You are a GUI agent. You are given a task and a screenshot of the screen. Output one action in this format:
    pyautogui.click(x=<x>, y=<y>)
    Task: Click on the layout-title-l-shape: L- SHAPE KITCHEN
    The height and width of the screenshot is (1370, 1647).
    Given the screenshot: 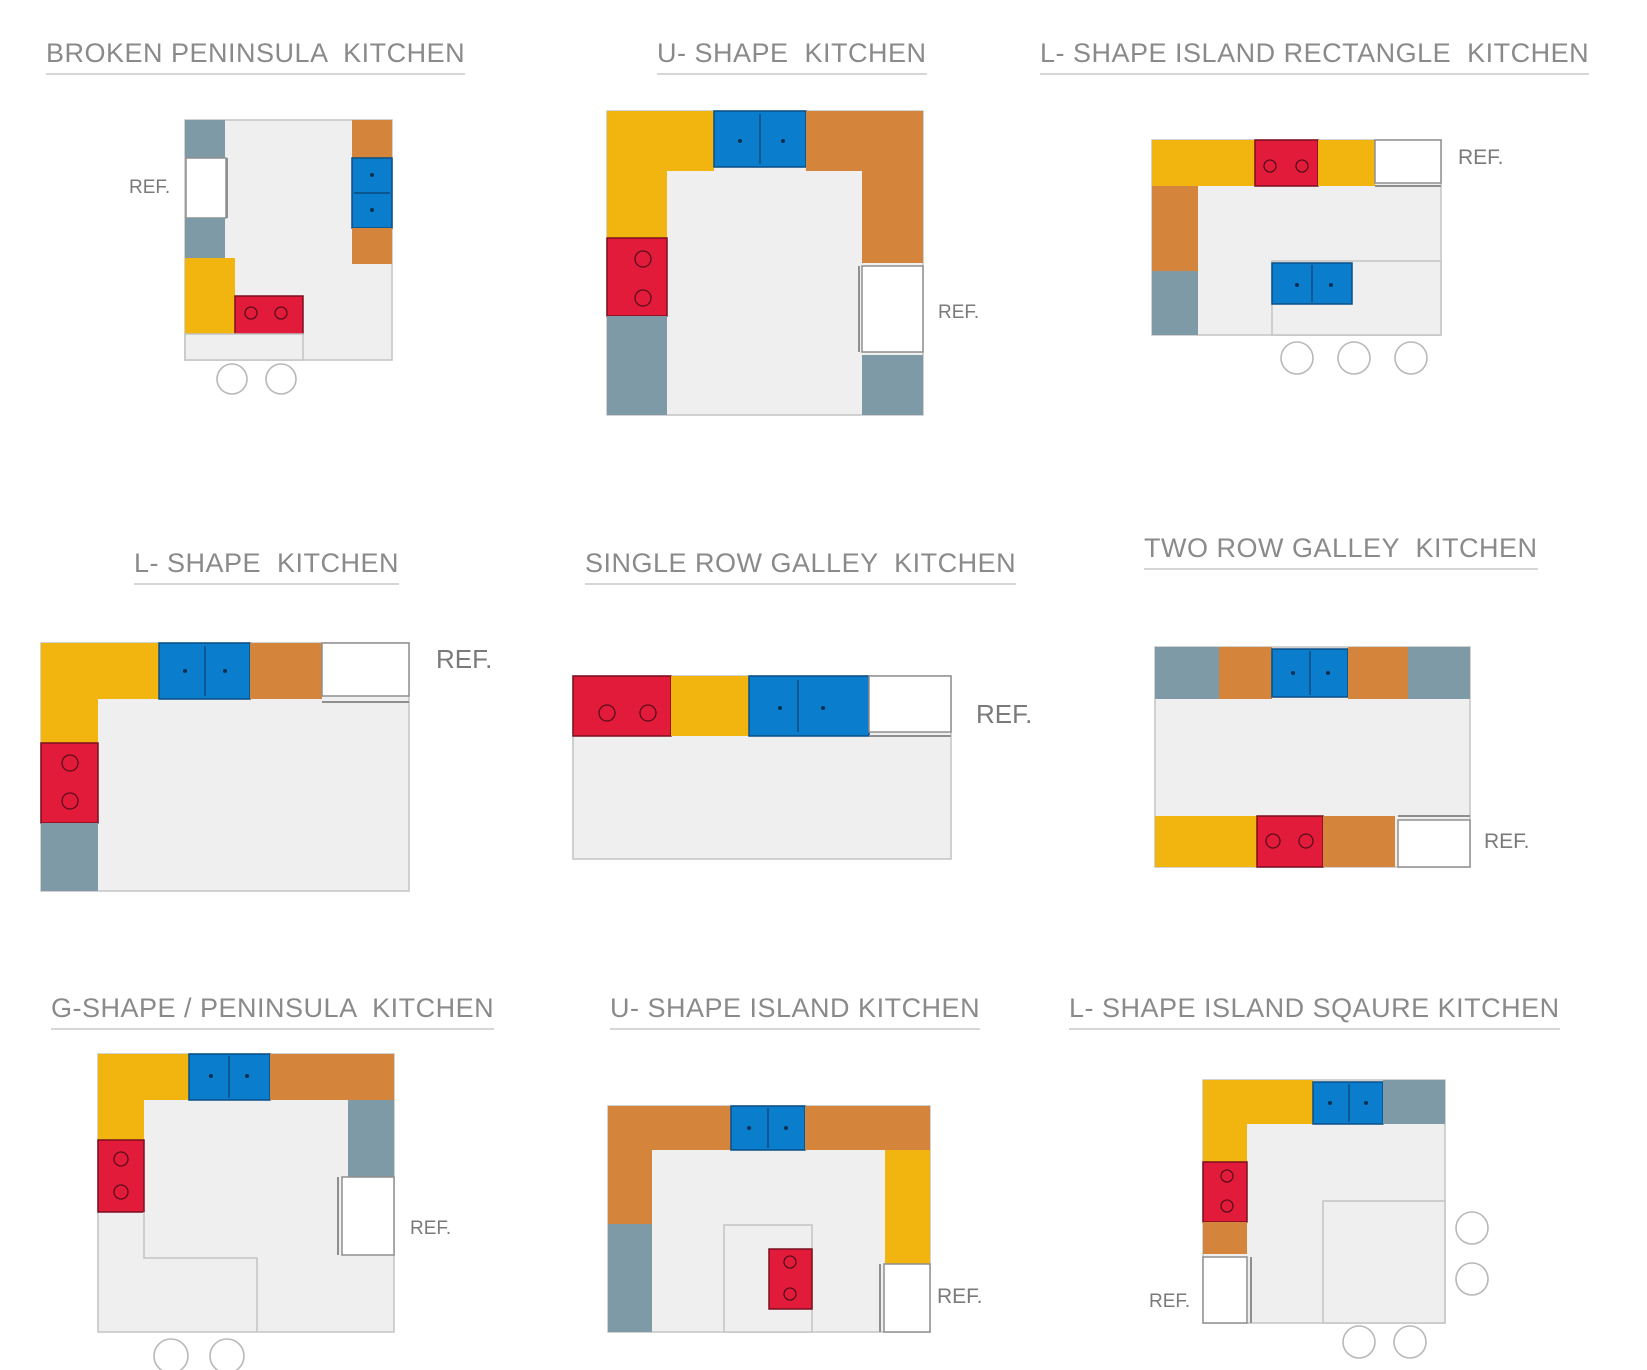 What is the action you would take?
    pyautogui.click(x=267, y=567)
    